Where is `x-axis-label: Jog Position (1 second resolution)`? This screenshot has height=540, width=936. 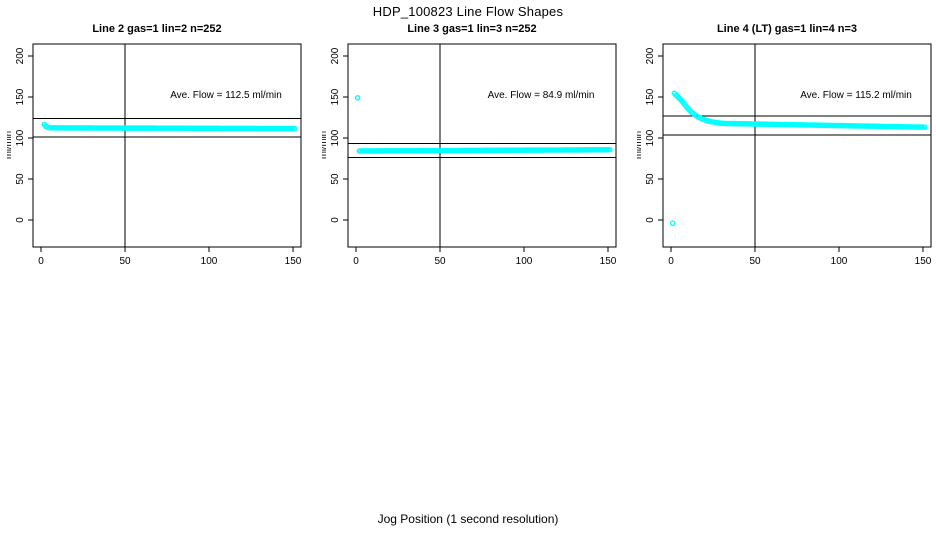
x-axis-label: Jog Position (1 second resolution) is located at coordinates (468, 519).